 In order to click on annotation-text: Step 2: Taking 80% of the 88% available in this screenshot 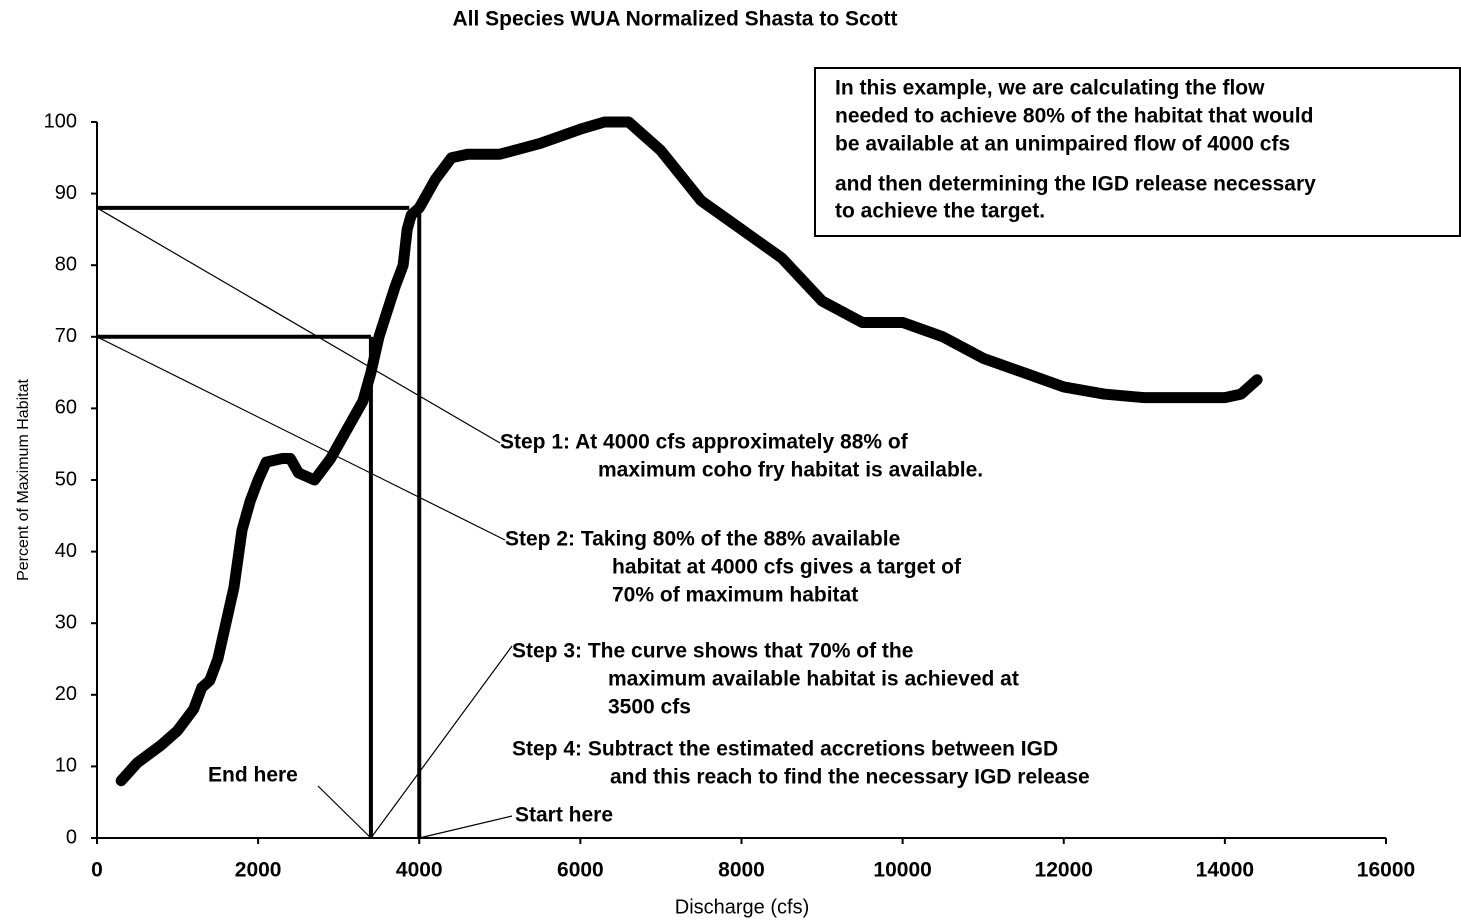, I will do `click(702, 539)`.